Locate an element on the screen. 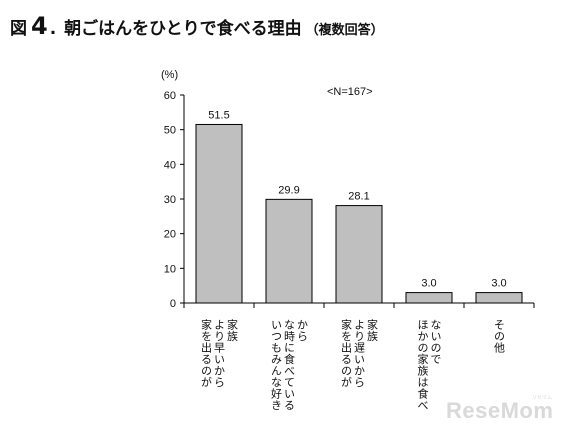 Image resolution: width=570 pixels, height=435 pixels. figure-prefix: 図 is located at coordinates (18, 29).